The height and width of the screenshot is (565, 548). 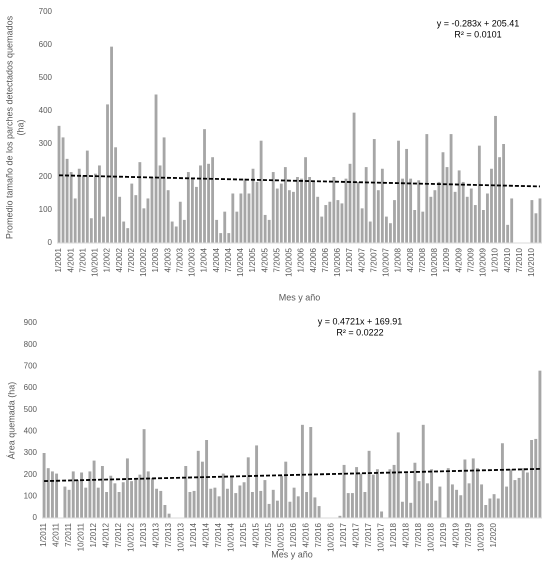 I want to click on x-tick-label: 1/2012, so click(x=93, y=534).